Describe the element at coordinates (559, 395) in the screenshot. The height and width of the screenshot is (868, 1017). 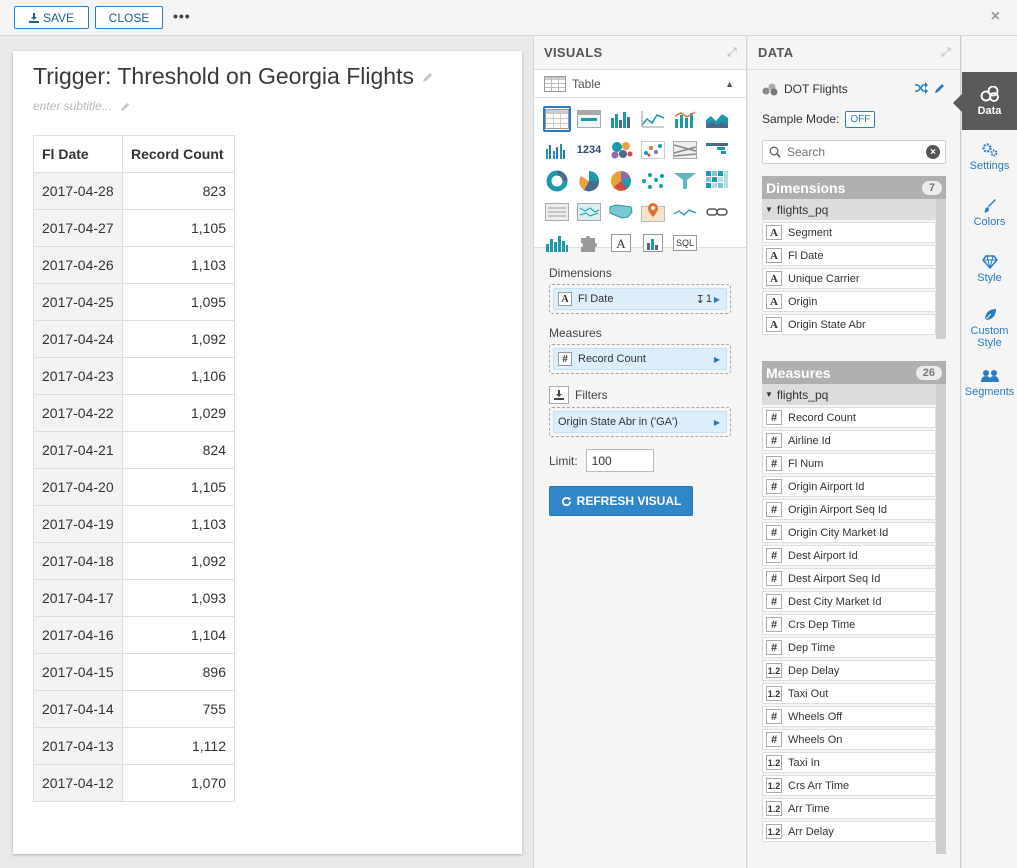
I see `filter-download-icon` at that location.